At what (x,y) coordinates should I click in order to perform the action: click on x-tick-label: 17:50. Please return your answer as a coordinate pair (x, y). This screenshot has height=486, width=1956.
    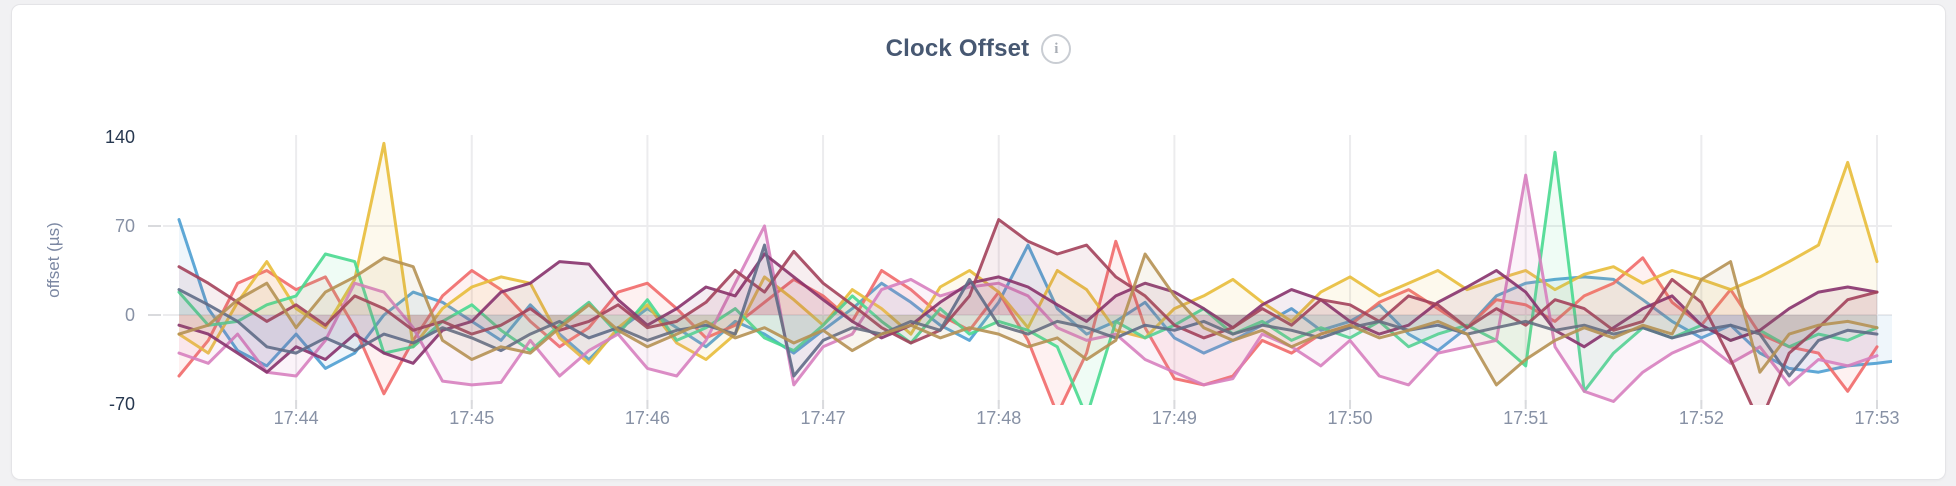
    Looking at the image, I should click on (1350, 418).